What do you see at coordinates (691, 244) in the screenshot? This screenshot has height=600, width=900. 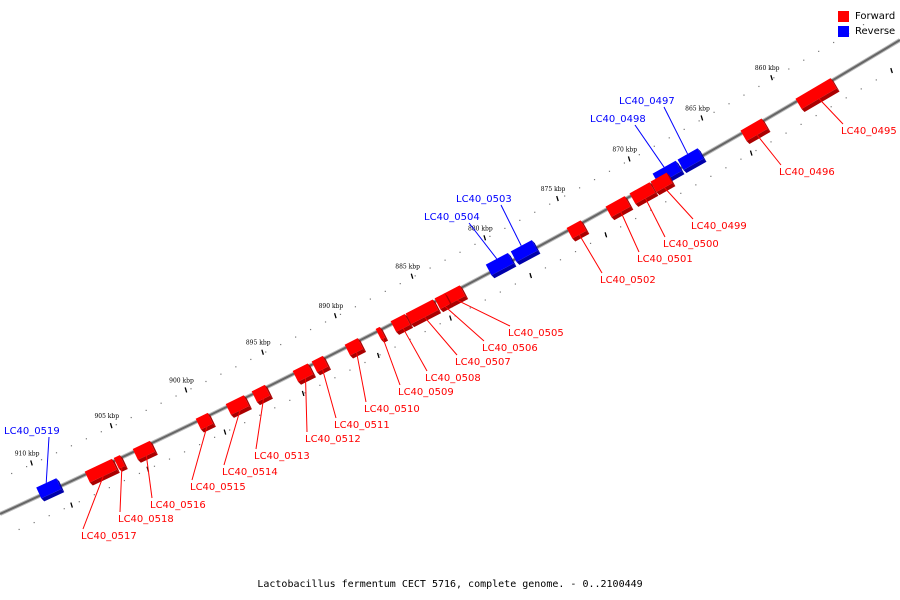 I see `gene-label: LC40_0500` at bounding box center [691, 244].